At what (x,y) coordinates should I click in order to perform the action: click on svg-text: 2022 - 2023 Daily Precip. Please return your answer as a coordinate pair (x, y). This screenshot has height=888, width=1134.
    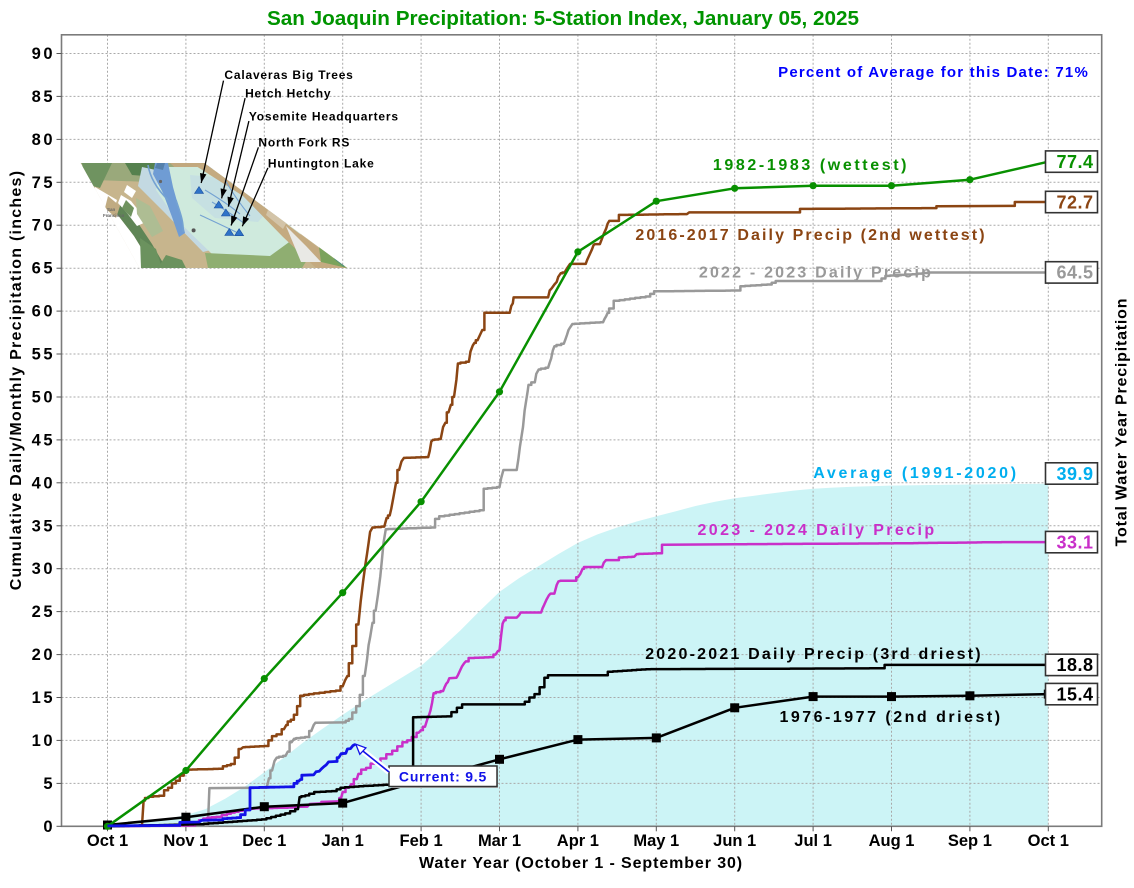
    Looking at the image, I should click on (816, 273).